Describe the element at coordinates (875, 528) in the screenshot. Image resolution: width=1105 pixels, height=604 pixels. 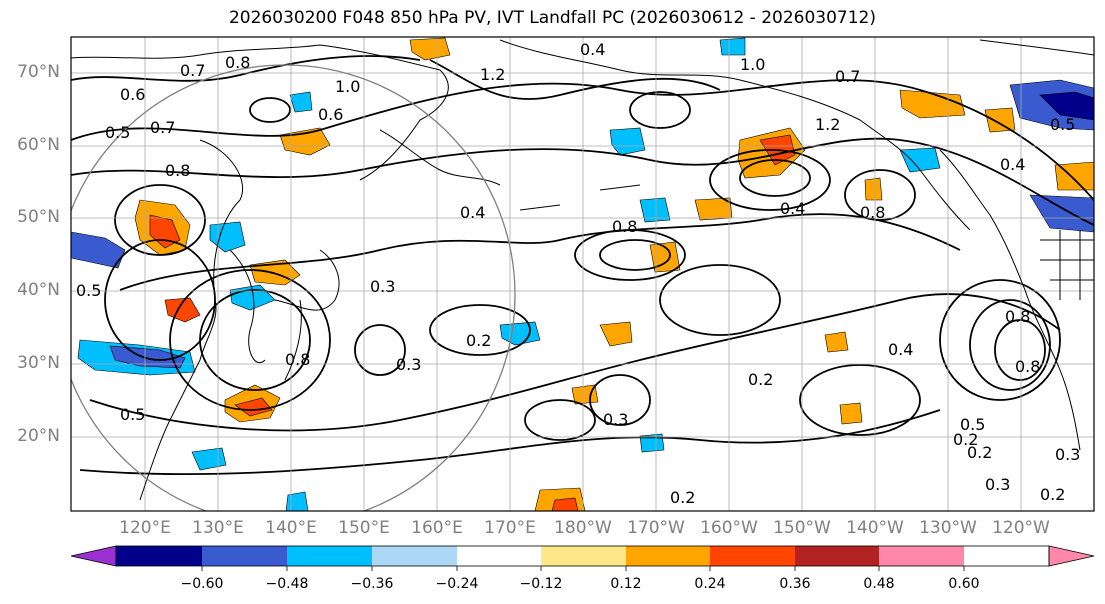
I see `lon-label-140w: 140°W` at that location.